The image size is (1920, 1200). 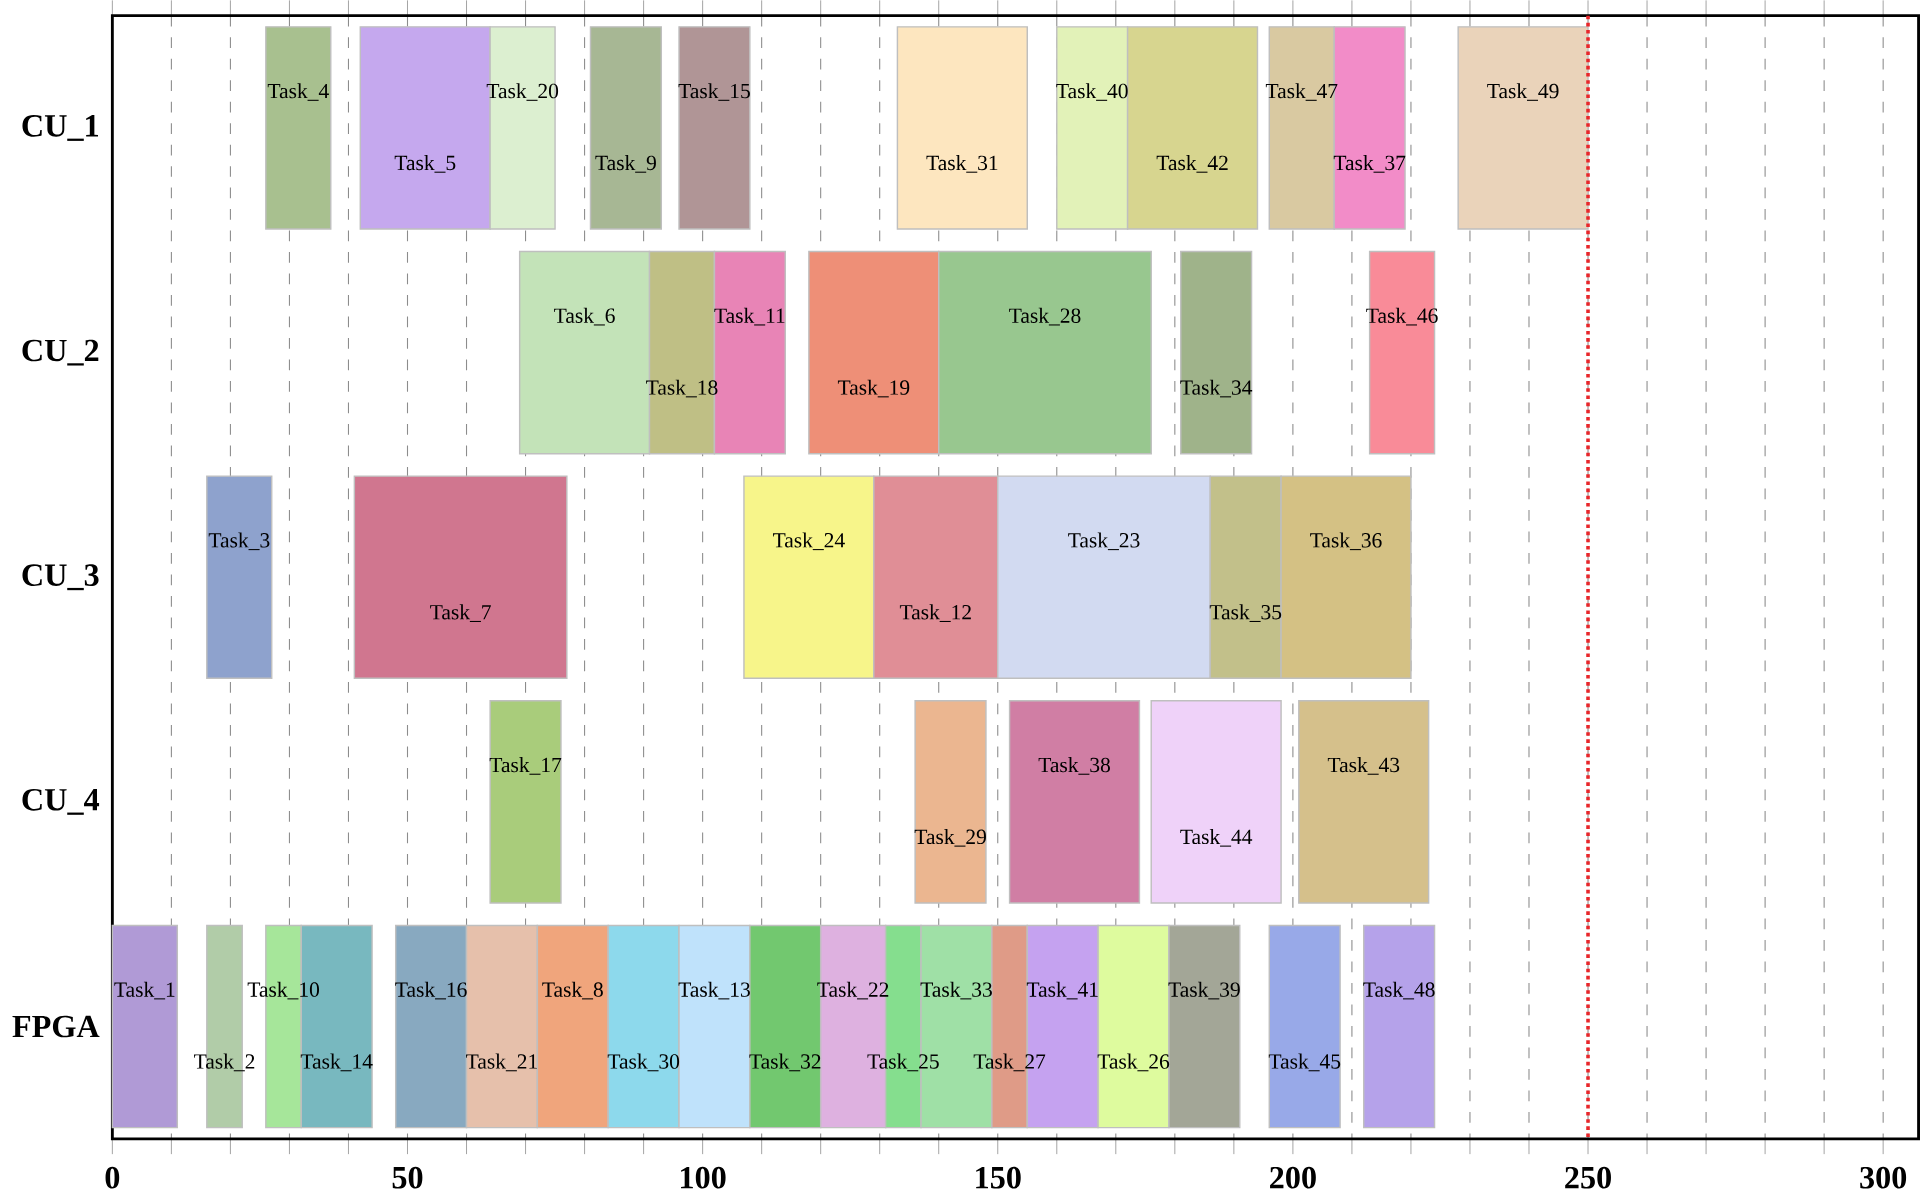 I want to click on series-label: Task_31, so click(x=962, y=163).